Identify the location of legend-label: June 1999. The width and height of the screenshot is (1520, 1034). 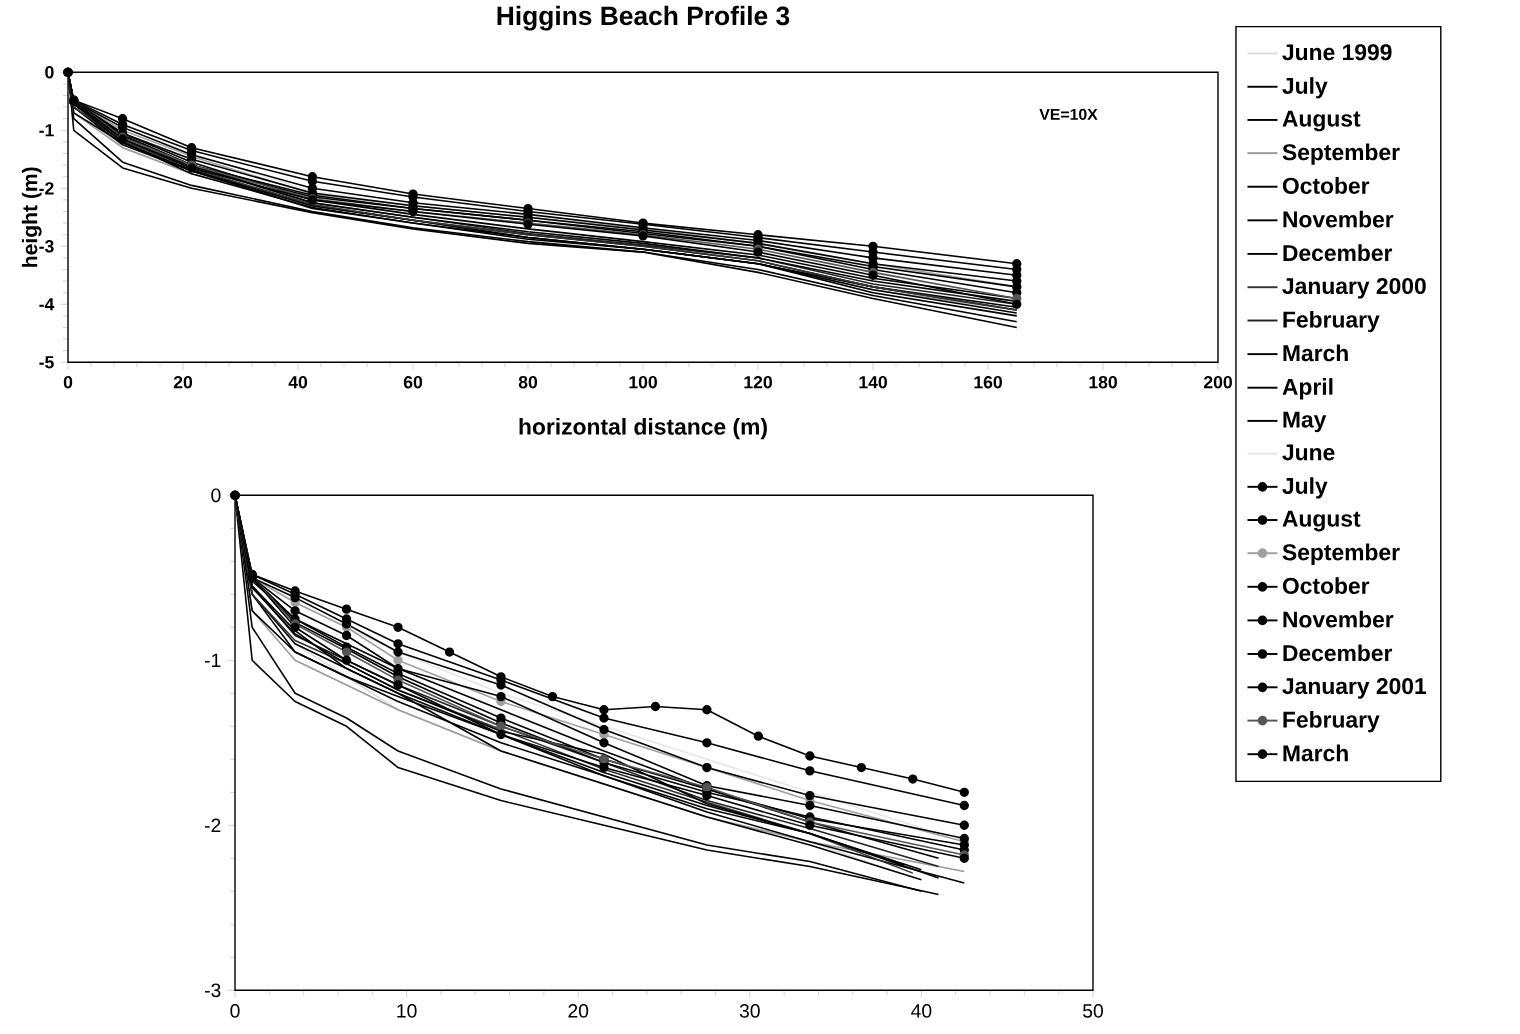
(1337, 52).